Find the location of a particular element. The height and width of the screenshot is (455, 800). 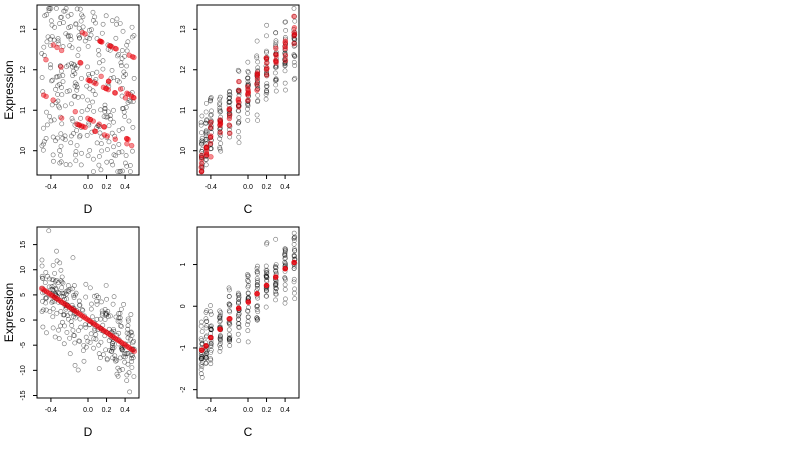

y-tick-label: 11 is located at coordinates (183, 110).